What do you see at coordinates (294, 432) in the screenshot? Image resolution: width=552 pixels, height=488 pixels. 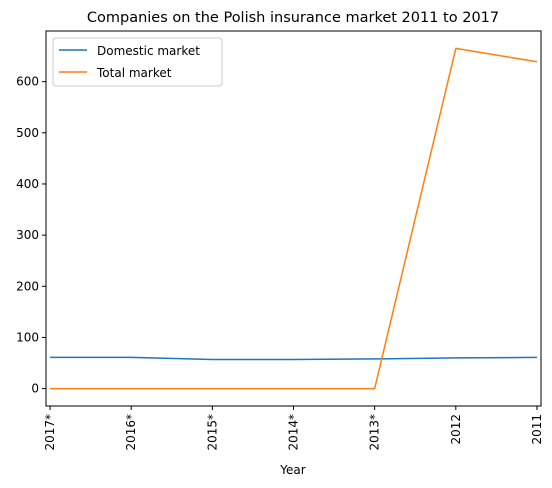 I see `x-tick-label: 2014*` at bounding box center [294, 432].